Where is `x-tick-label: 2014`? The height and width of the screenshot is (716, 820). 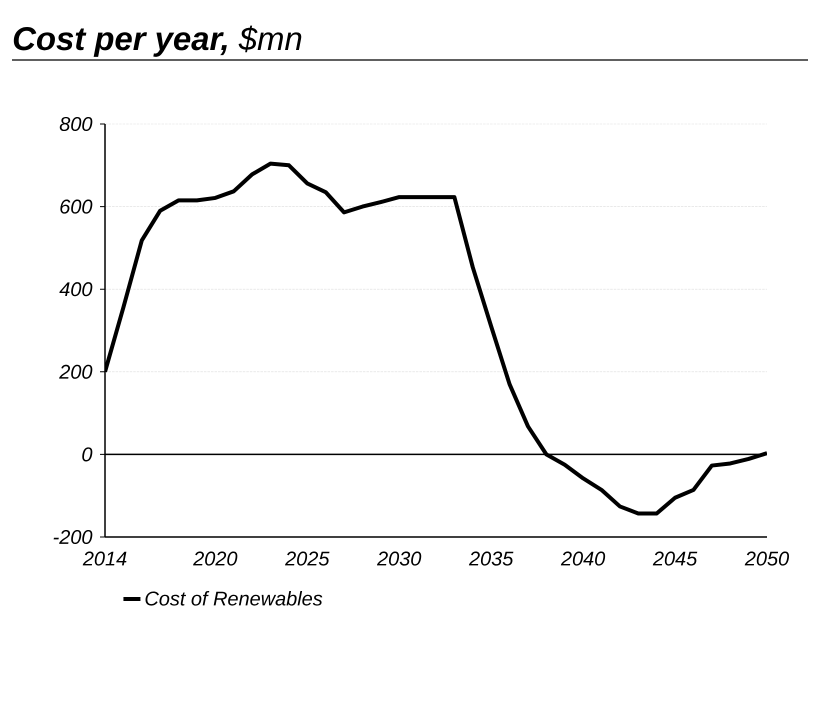
x-tick-label: 2014 is located at coordinates (104, 559).